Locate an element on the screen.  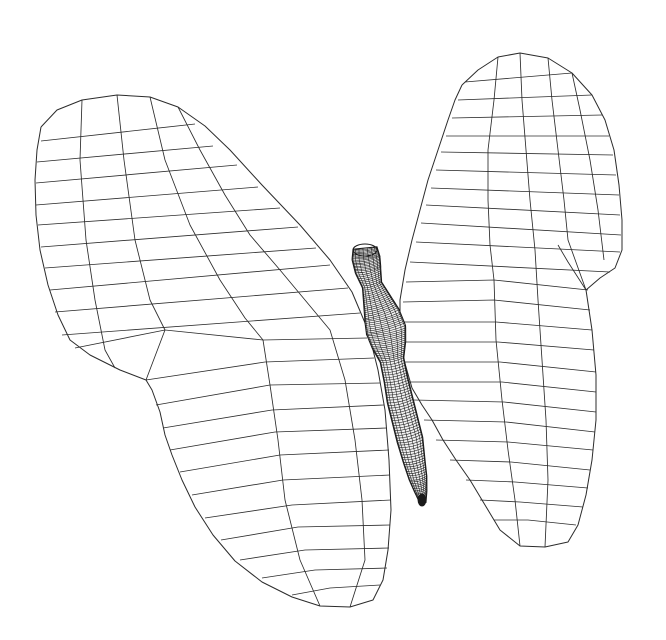
body-tail-tip is located at coordinates (422, 500).